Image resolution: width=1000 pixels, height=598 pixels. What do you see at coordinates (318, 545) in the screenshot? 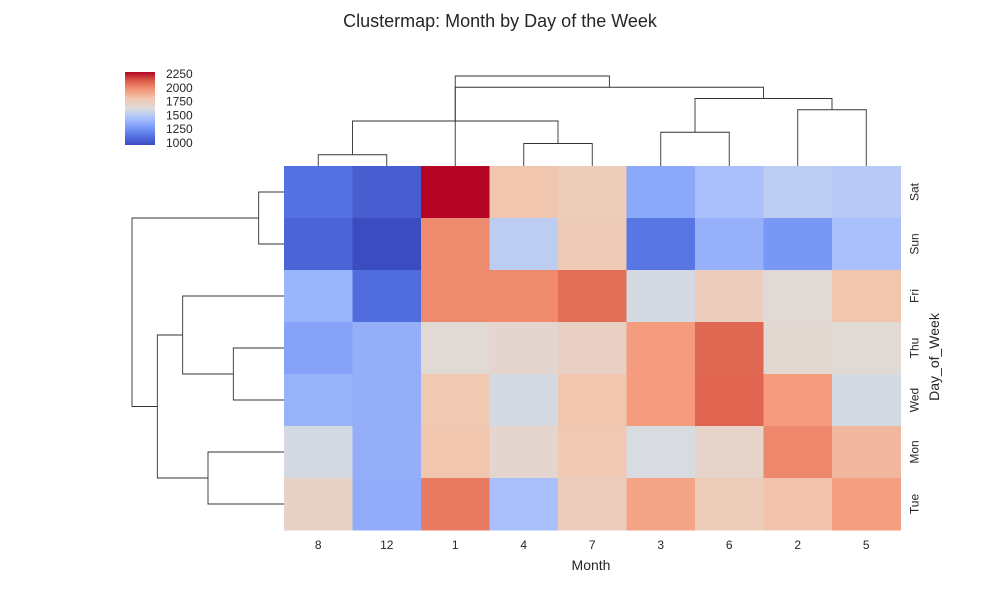
I see `x-tick-label: 8` at bounding box center [318, 545].